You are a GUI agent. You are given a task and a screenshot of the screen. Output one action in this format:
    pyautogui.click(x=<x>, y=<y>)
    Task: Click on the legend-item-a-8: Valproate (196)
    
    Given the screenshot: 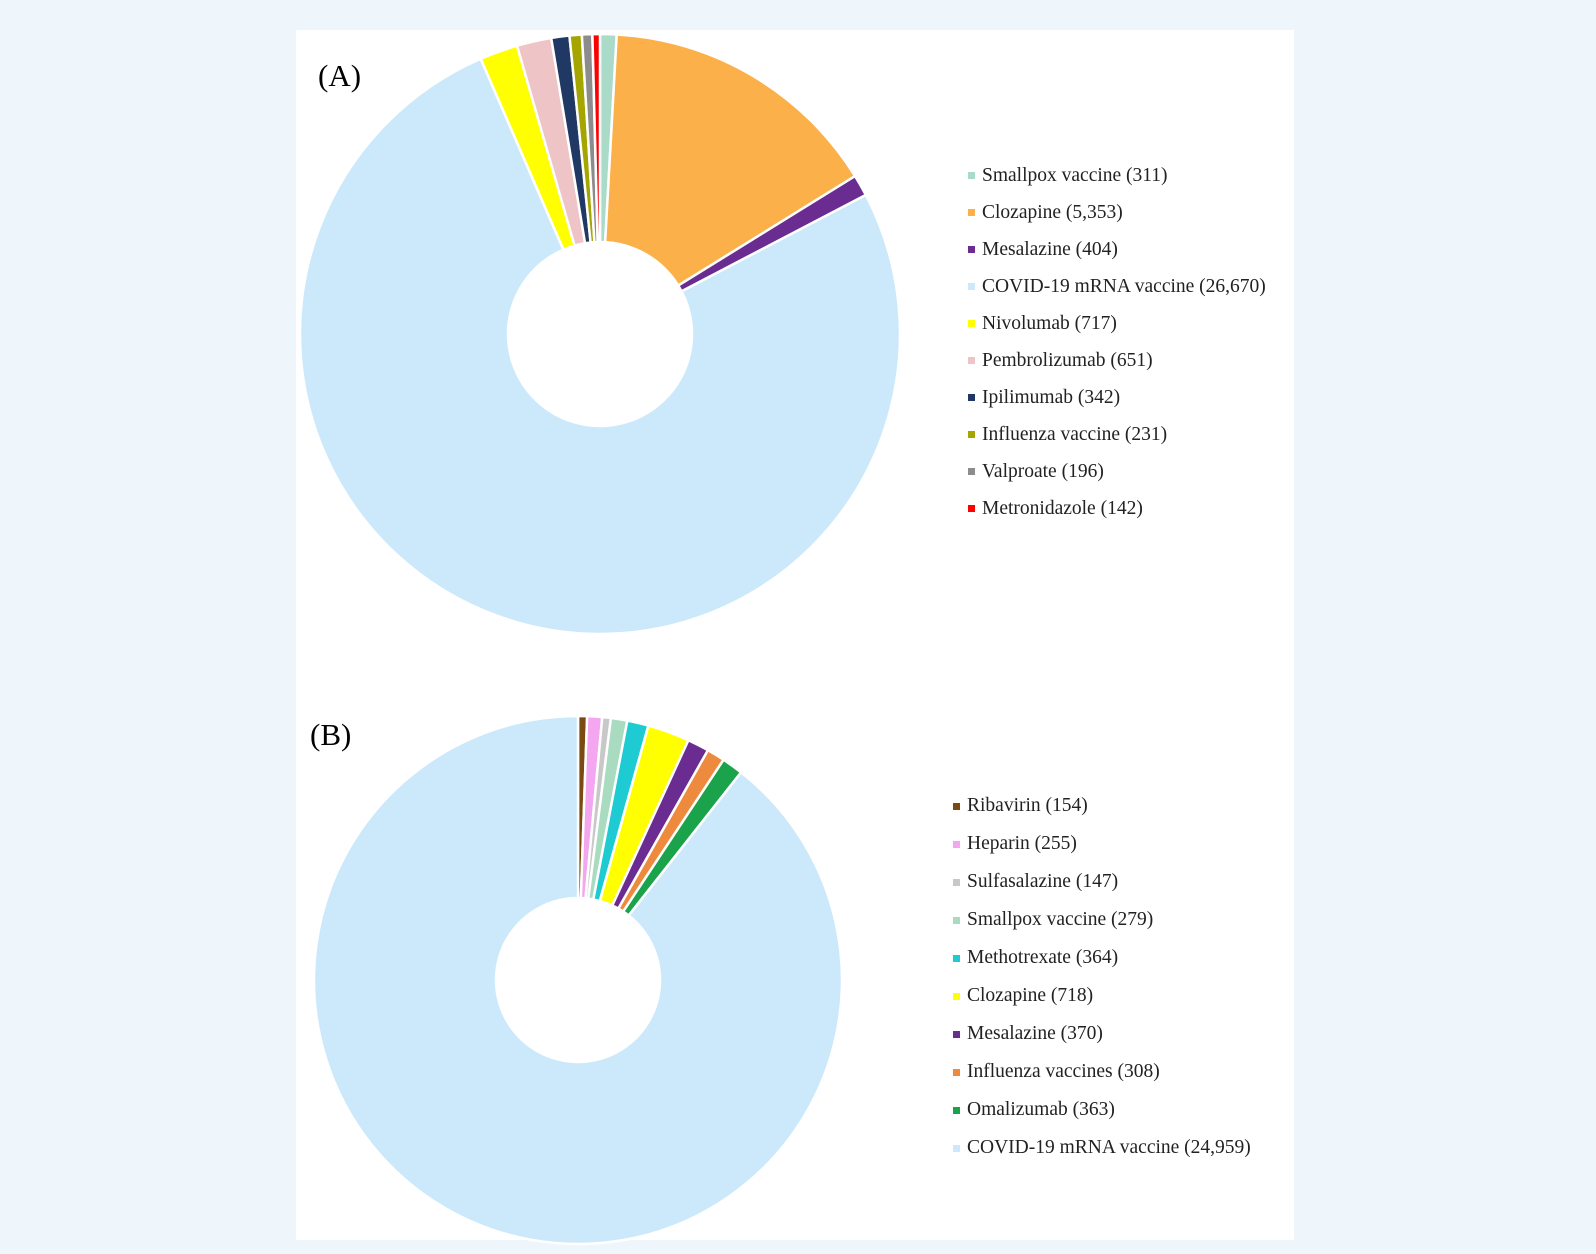 What is the action you would take?
    pyautogui.click(x=1117, y=471)
    